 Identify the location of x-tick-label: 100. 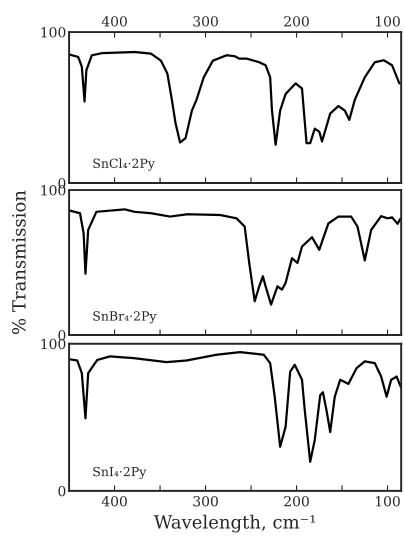
(388, 501).